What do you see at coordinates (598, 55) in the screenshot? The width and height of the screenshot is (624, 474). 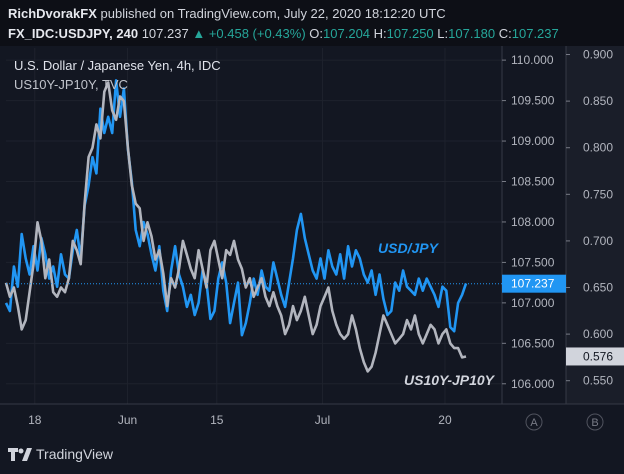 I see `spread-axis-tick-label: 0.900` at bounding box center [598, 55].